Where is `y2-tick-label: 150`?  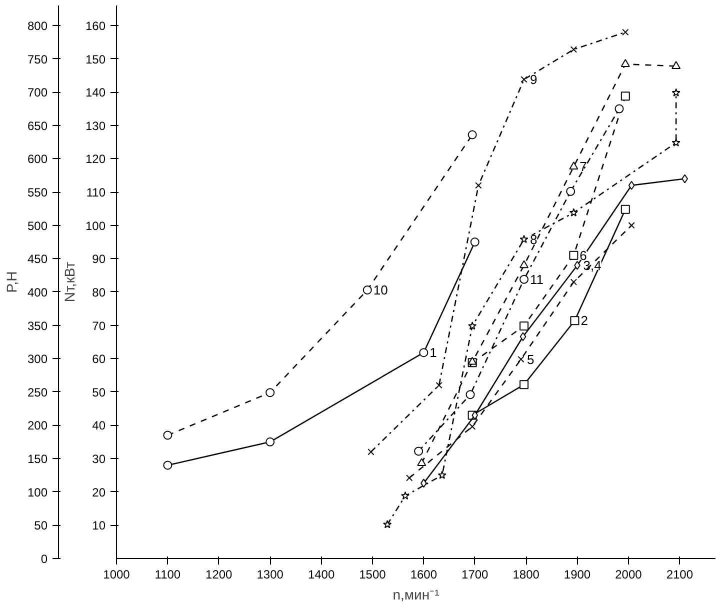 y2-tick-label: 150 is located at coordinates (95, 59).